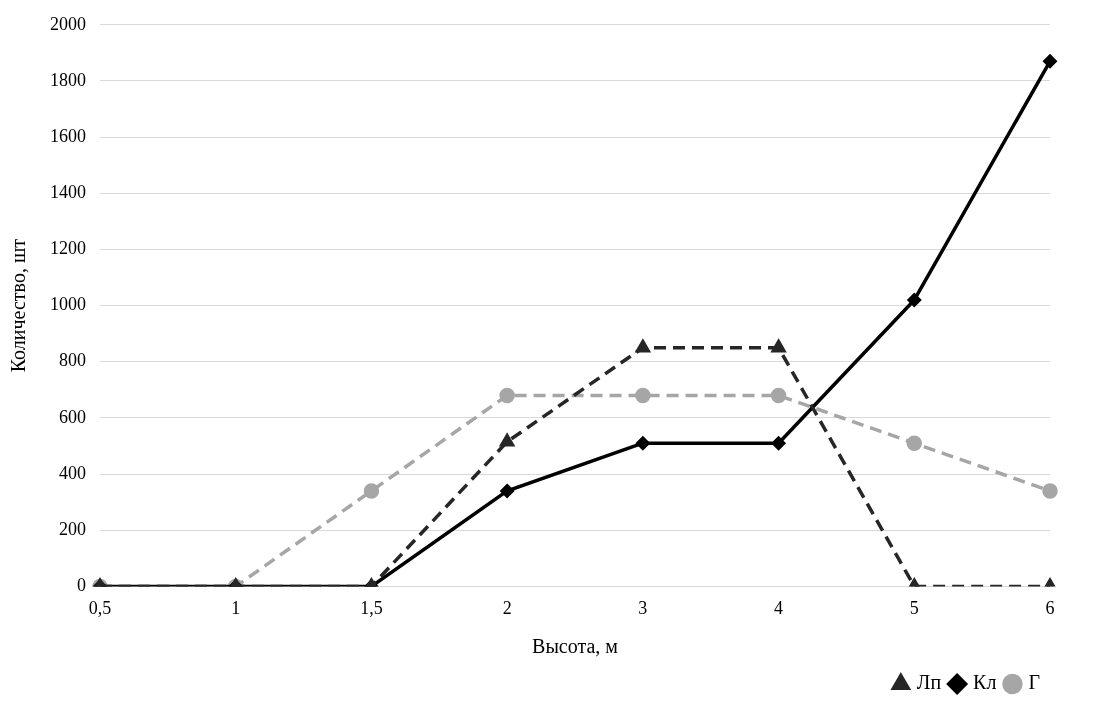 The height and width of the screenshot is (709, 1100). I want to click on y-tick-label: 1800, so click(68, 79).